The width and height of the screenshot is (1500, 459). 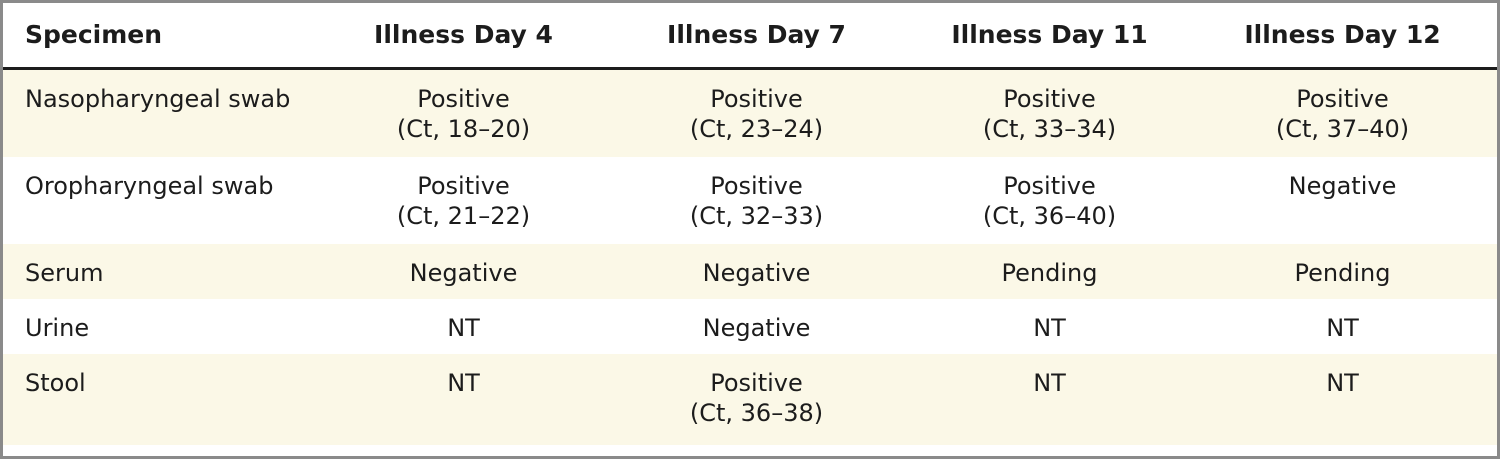 What do you see at coordinates (57, 328) in the screenshot?
I see `specimen-label: Urine` at bounding box center [57, 328].